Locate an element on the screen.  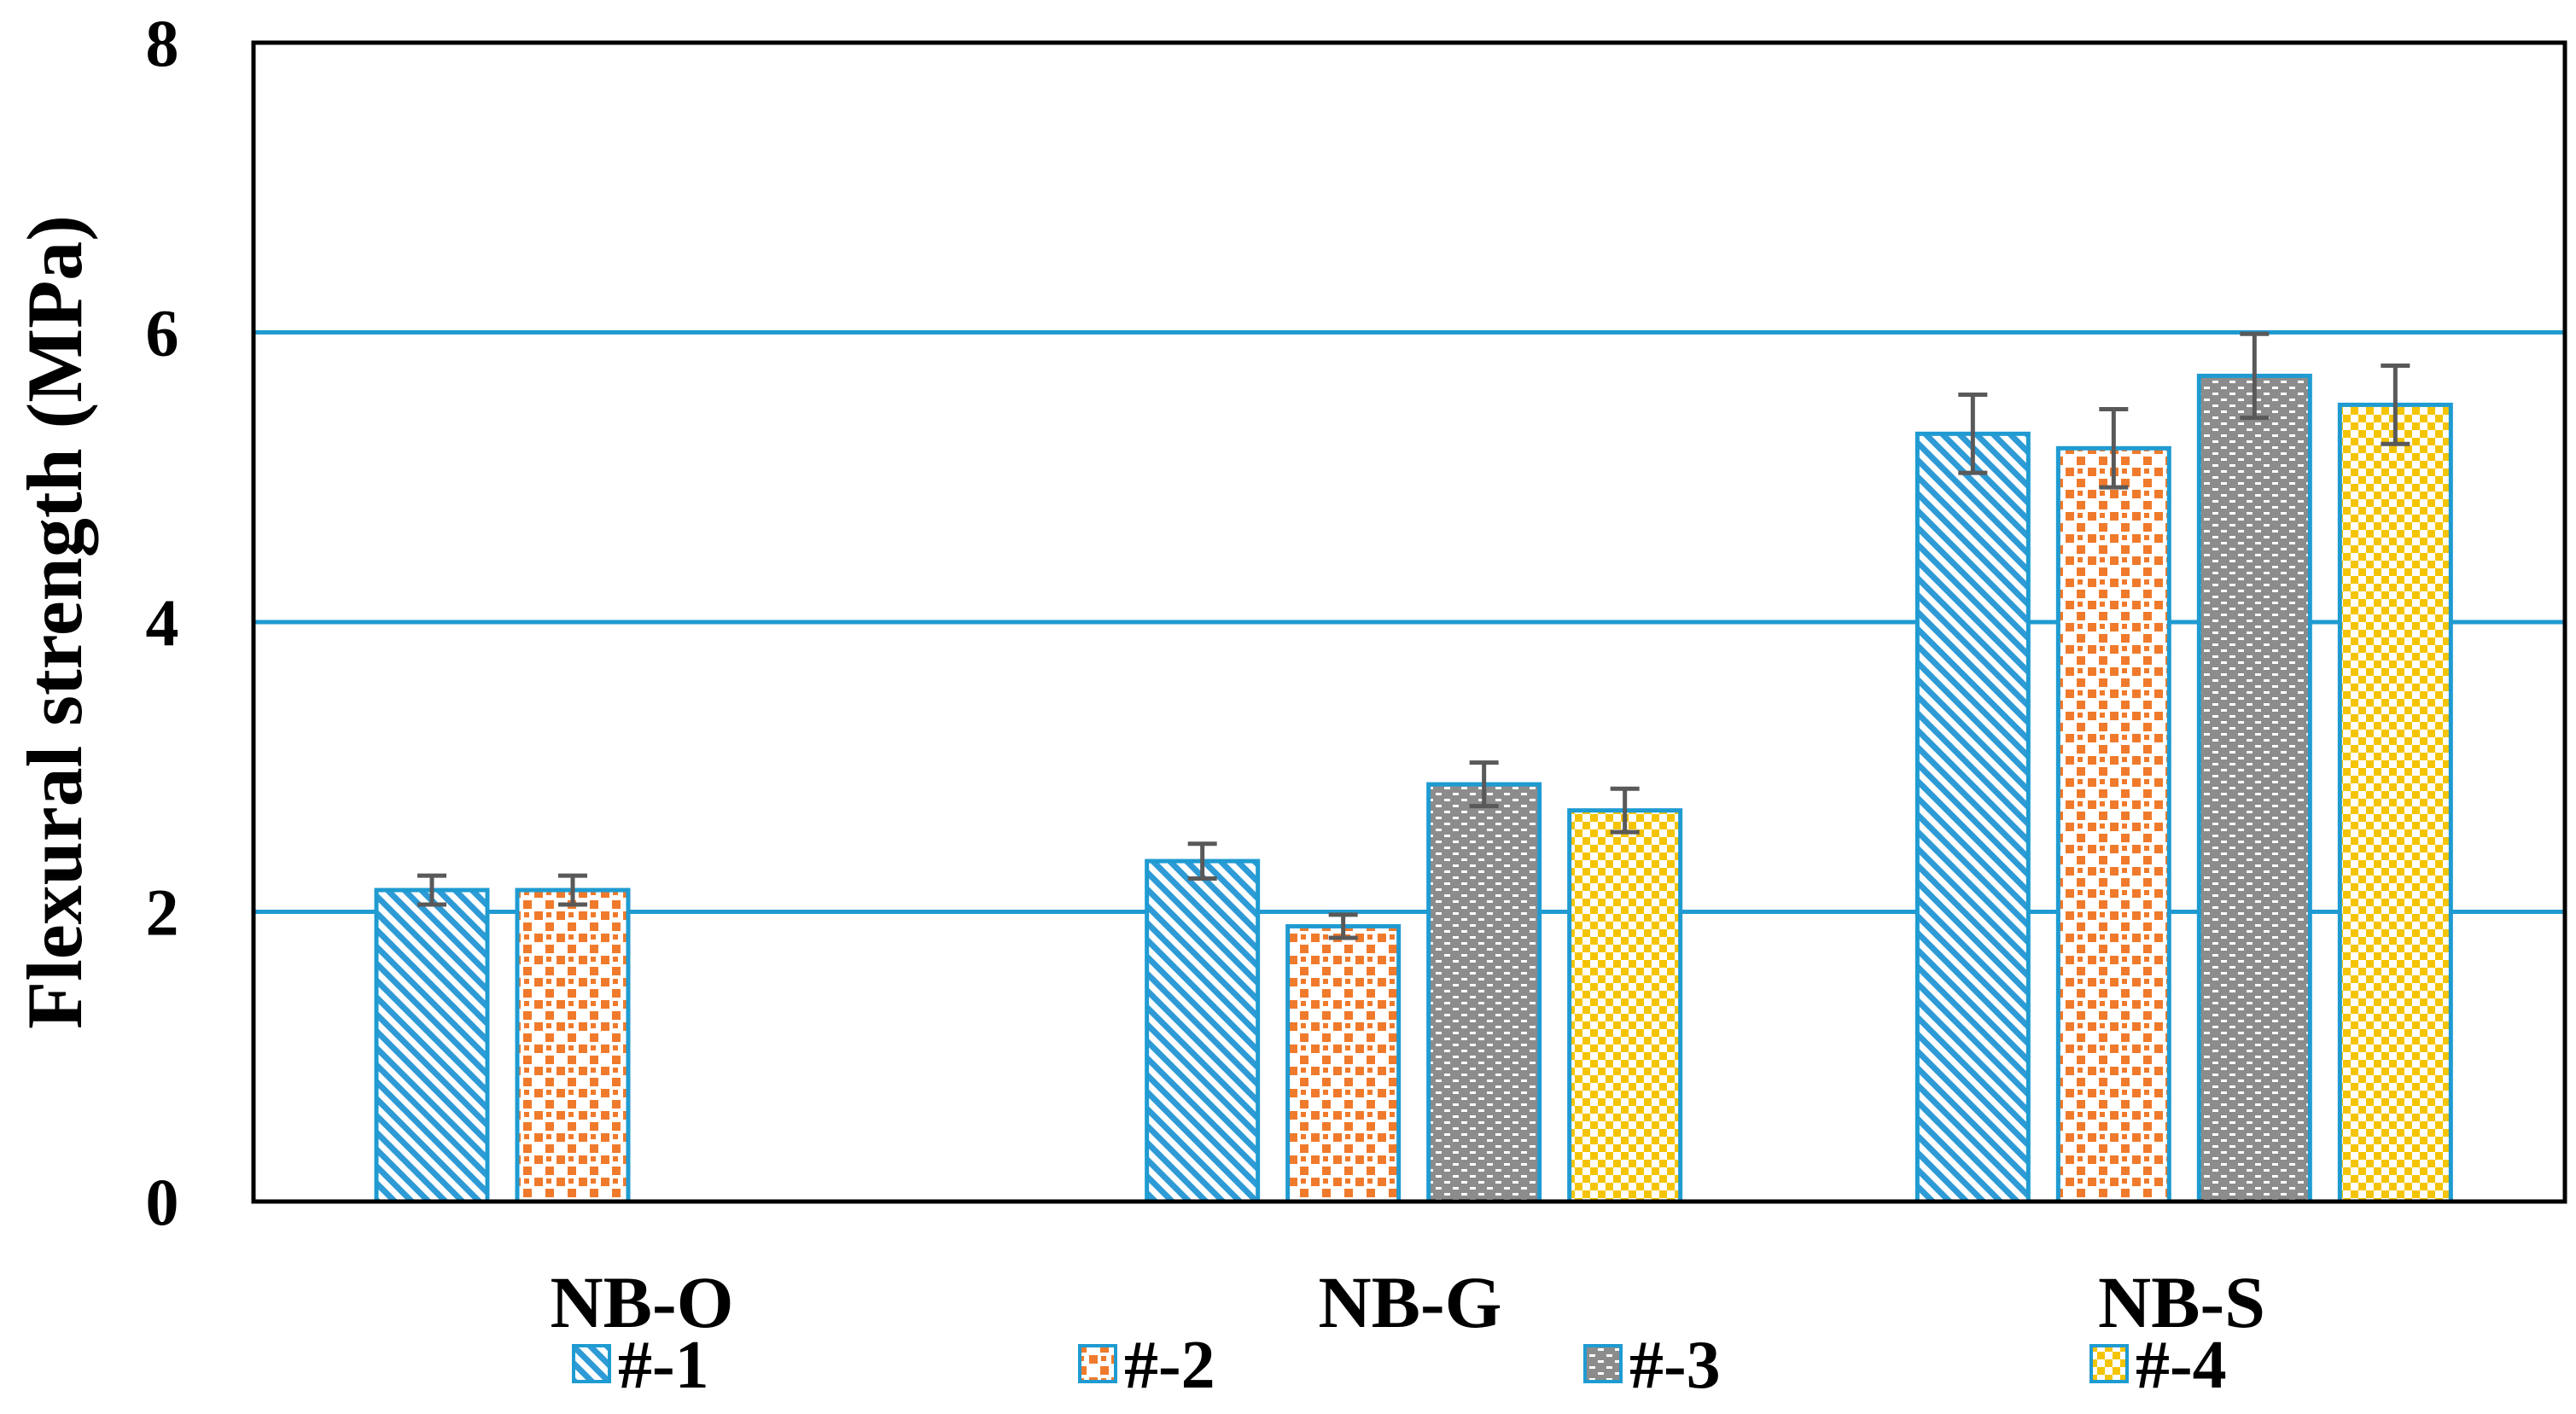
bar-NB-G-#-2 is located at coordinates (1343, 1063).